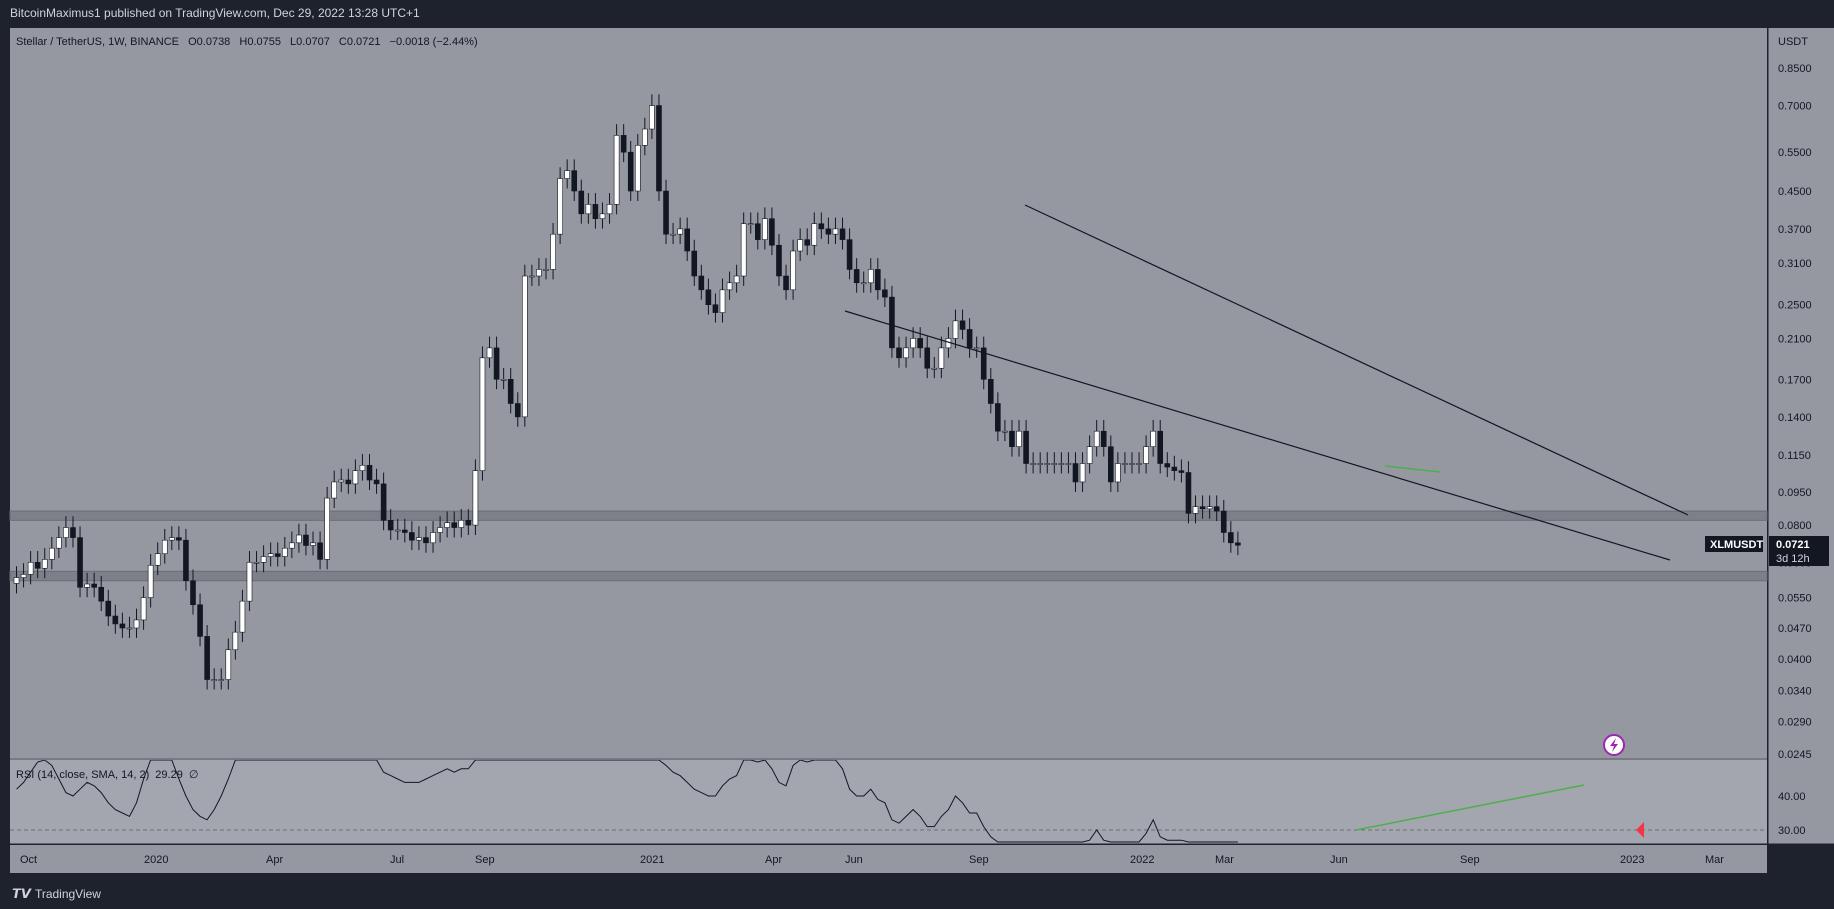 This screenshot has height=909, width=1834. What do you see at coordinates (1792, 797) in the screenshot?
I see `rsi-tick-label: 40.00` at bounding box center [1792, 797].